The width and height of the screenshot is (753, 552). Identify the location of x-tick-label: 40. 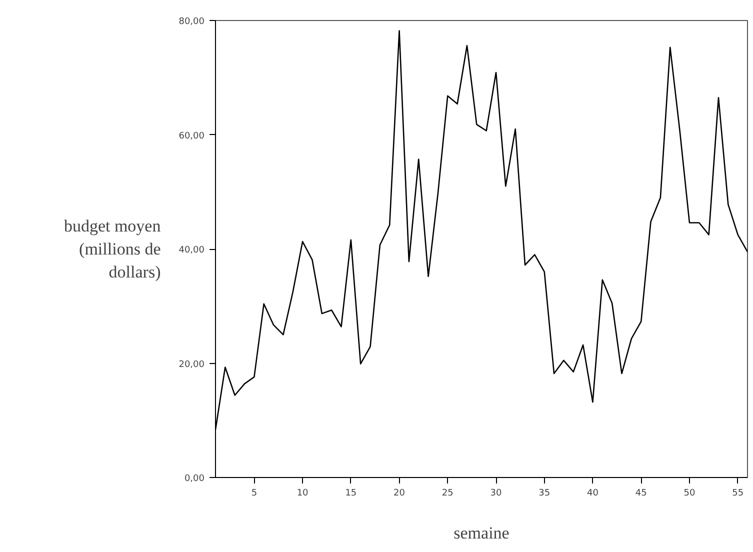
(593, 493).